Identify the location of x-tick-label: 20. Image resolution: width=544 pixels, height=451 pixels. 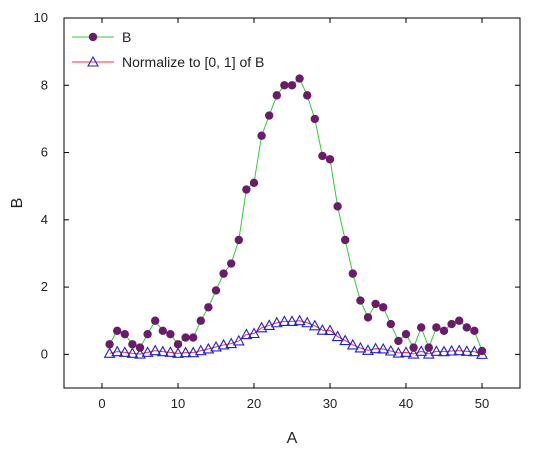
(254, 403).